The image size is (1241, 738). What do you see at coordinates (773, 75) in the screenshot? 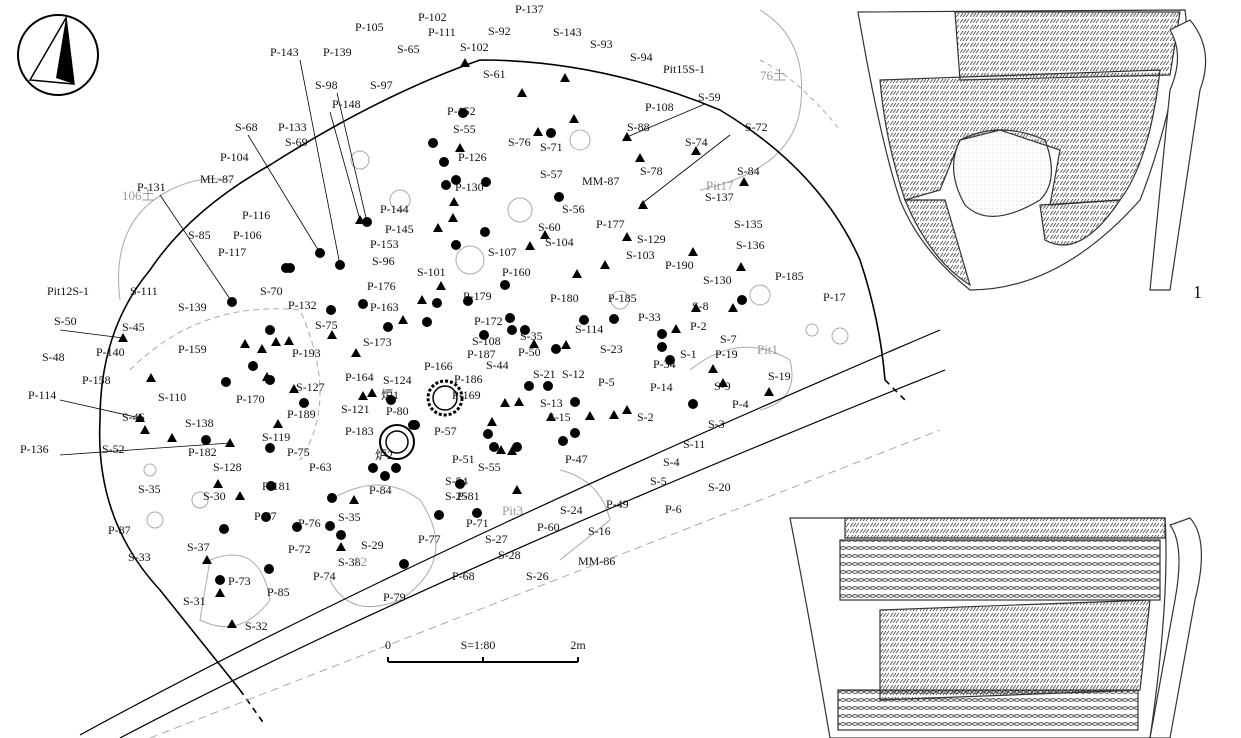
I see `gray-label: 76土` at bounding box center [773, 75].